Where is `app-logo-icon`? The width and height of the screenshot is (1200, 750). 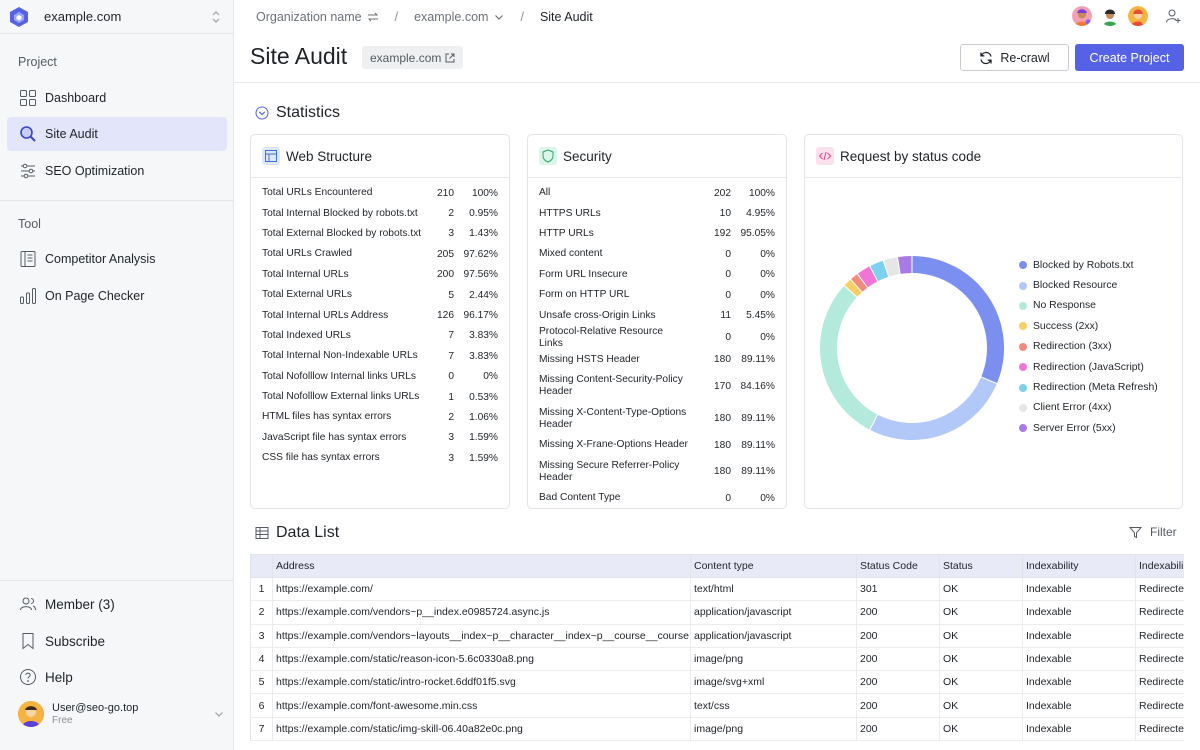
app-logo-icon is located at coordinates (19, 16).